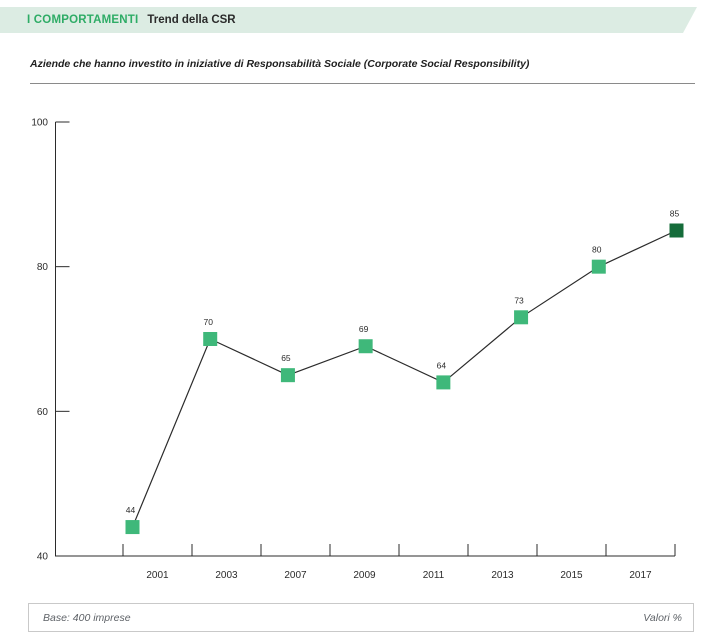 Image resolution: width=702 pixels, height=638 pixels. What do you see at coordinates (571, 575) in the screenshot?
I see `x-axis-label: 2015` at bounding box center [571, 575].